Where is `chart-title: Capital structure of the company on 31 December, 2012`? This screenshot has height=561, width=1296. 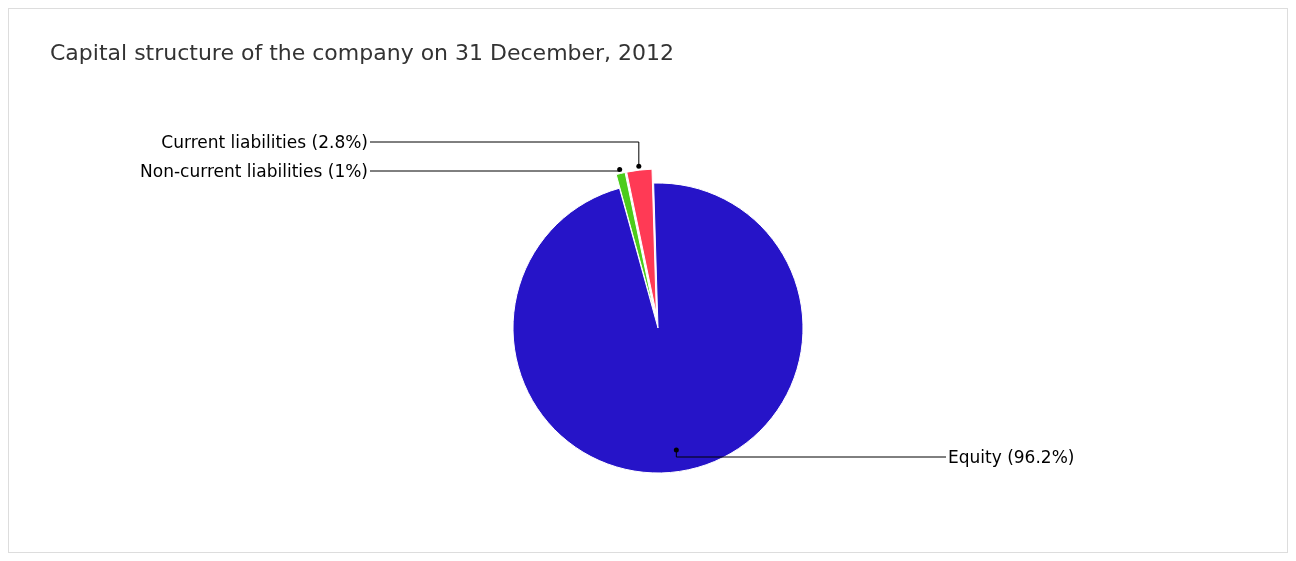 chart-title: Capital structure of the company on 31 December, 2012 is located at coordinates (362, 52).